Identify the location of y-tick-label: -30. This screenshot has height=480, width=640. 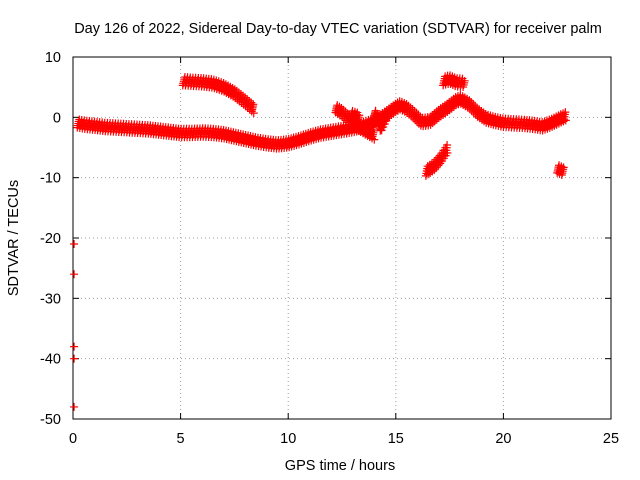
(50, 299).